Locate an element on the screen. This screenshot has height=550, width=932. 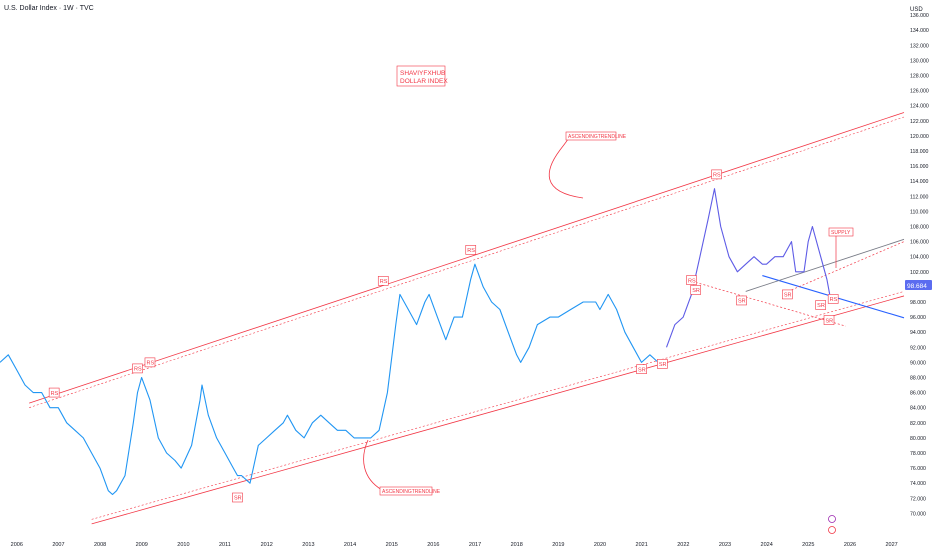
price-tick-label: 118.000 is located at coordinates (919, 152).